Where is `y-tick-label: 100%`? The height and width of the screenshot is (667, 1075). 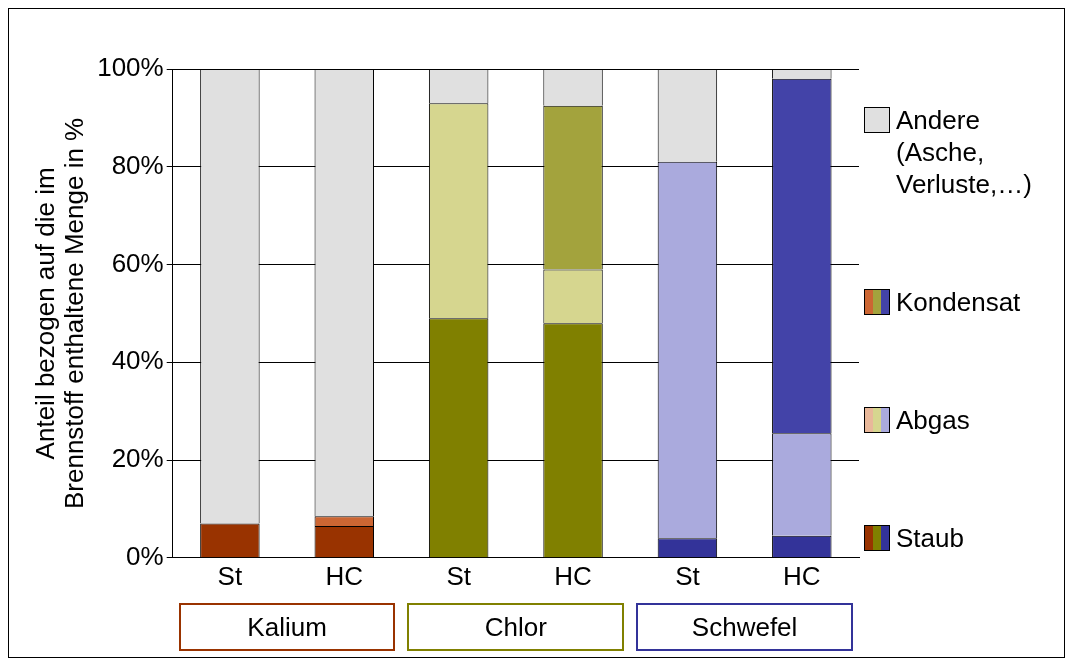 y-tick-label: 100% is located at coordinates (130, 67).